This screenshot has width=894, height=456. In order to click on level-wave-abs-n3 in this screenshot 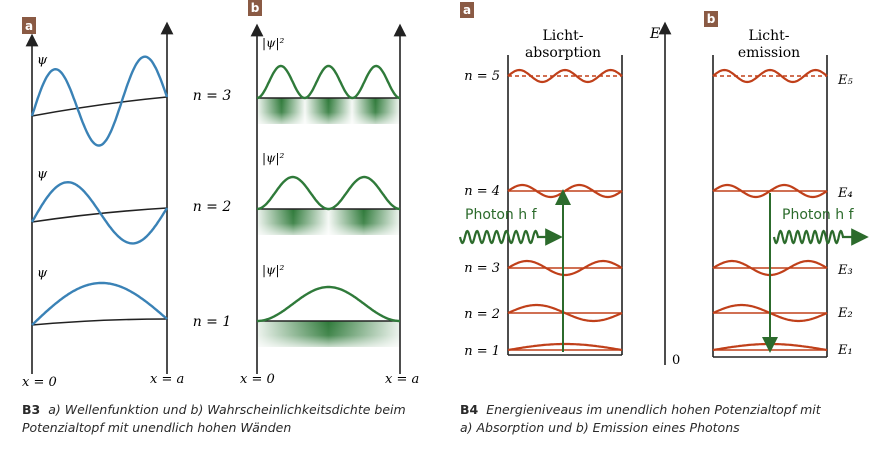, I will do `click(565, 268)`.